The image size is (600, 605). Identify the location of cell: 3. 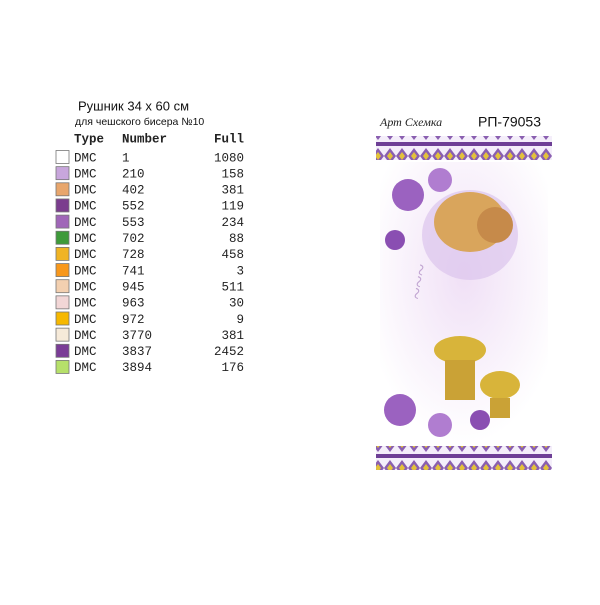
(240, 271).